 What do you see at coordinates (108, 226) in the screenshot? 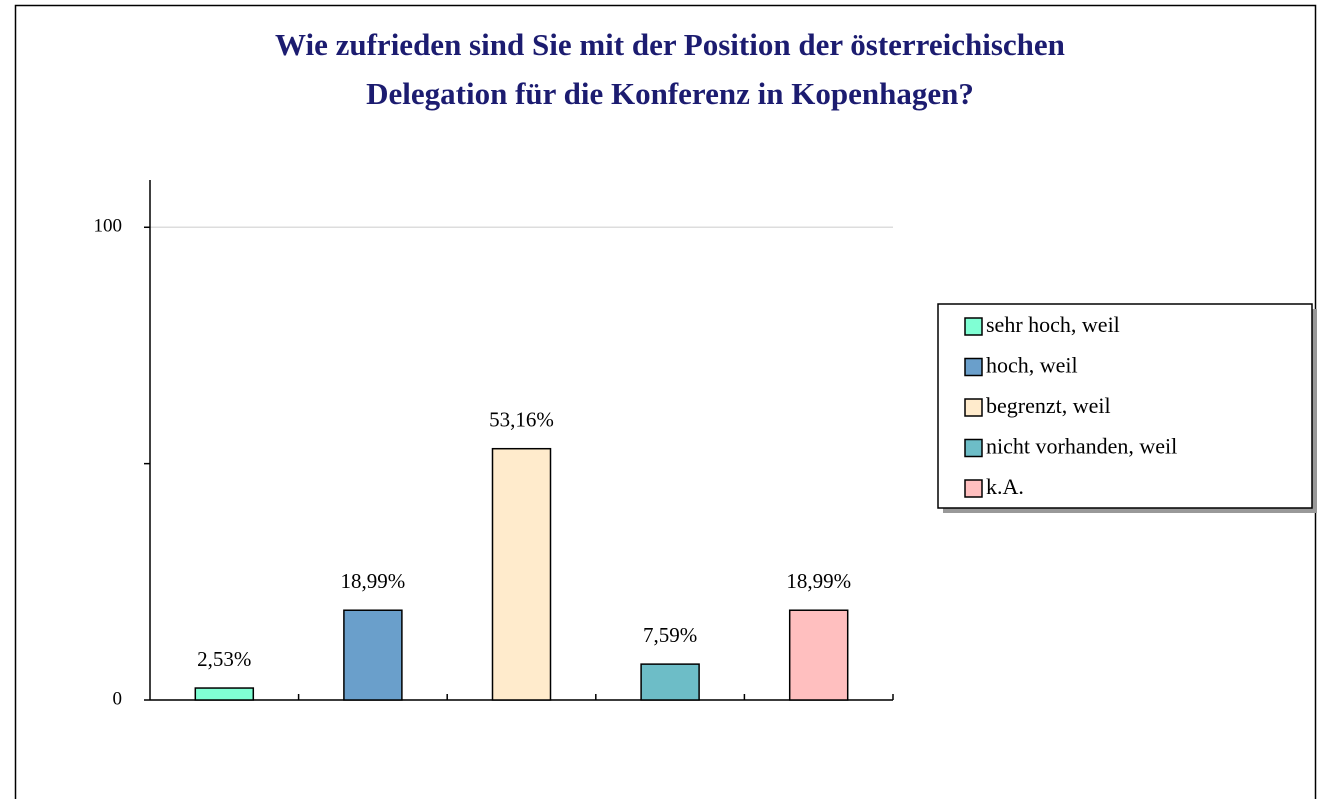
I see `y-tick-label: 100` at bounding box center [108, 226].